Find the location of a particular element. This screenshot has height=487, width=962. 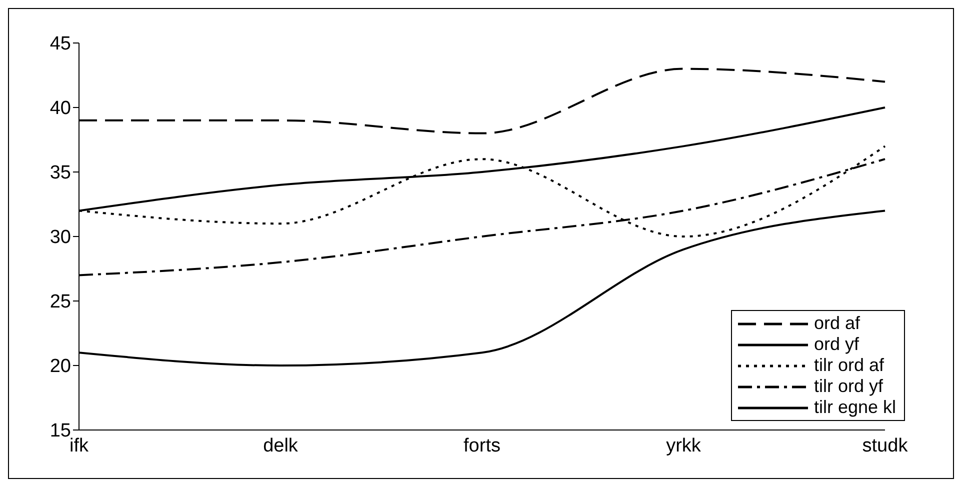

legend-label: tilr ord yf is located at coordinates (848, 386).